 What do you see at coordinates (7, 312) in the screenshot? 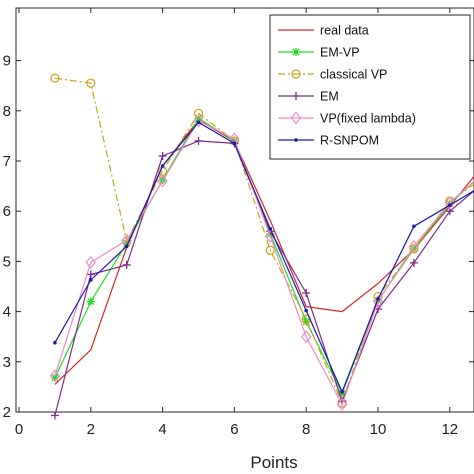
I see `y-tick-label: 4` at bounding box center [7, 312].